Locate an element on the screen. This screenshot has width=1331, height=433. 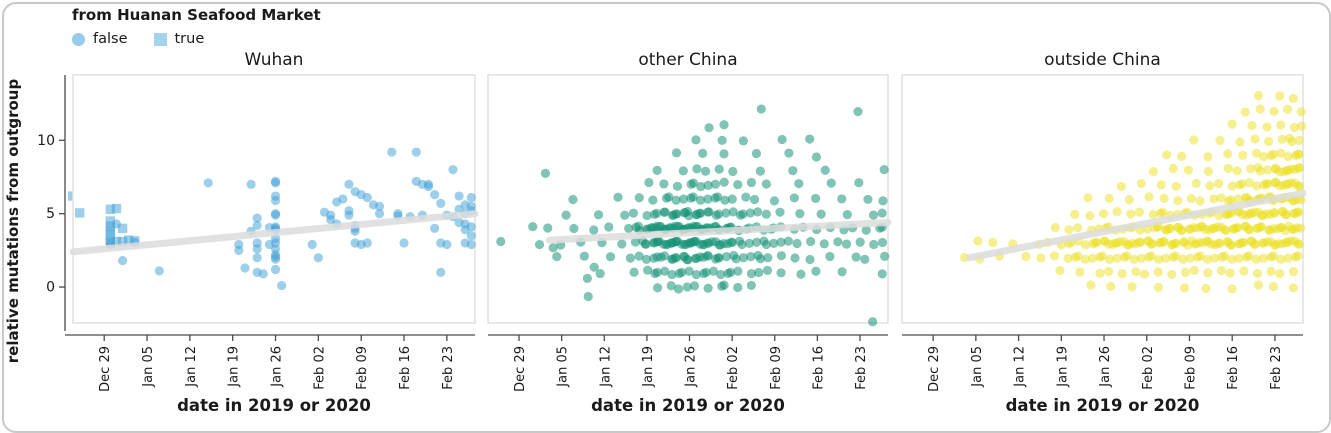
legend-title: from Huanan Seafood Market is located at coordinates (196, 15).